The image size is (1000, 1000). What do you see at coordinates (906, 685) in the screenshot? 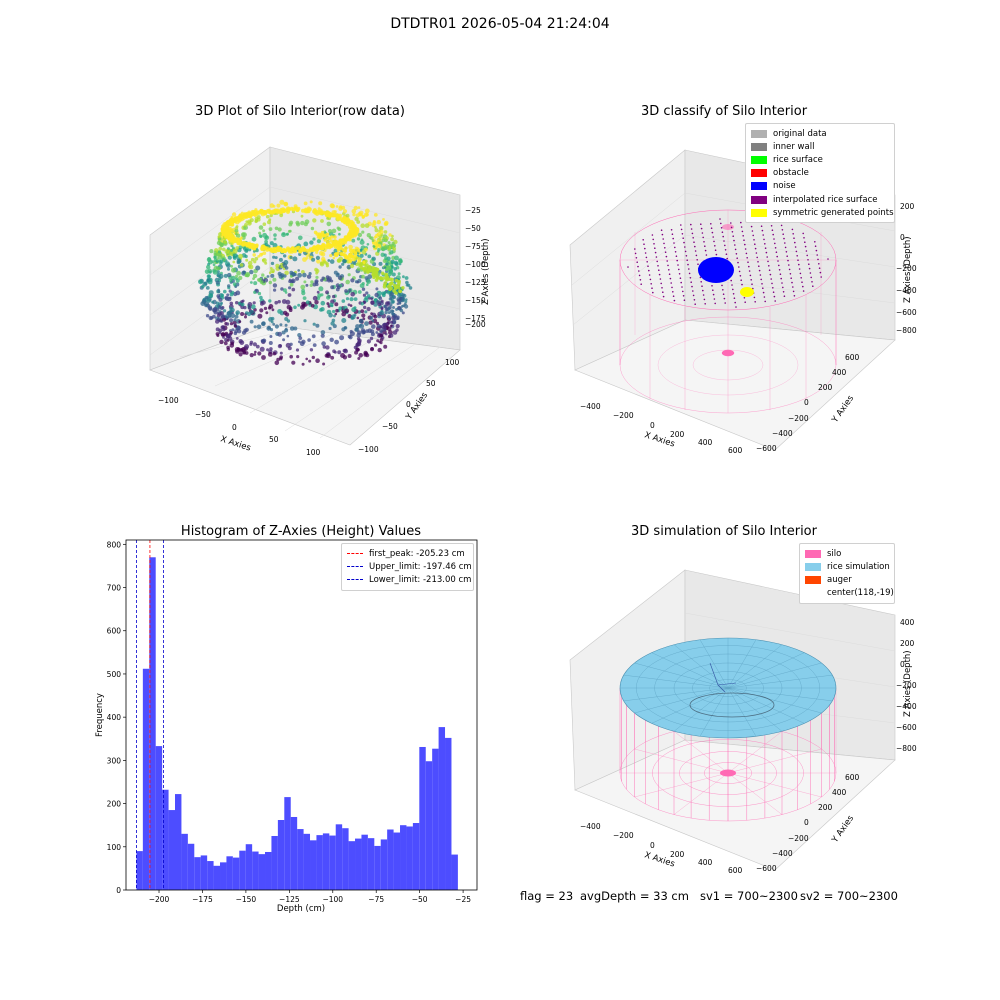
I see `sim-z-ticks: 400 200 0 −200 −400 −600 −800` at bounding box center [906, 685].